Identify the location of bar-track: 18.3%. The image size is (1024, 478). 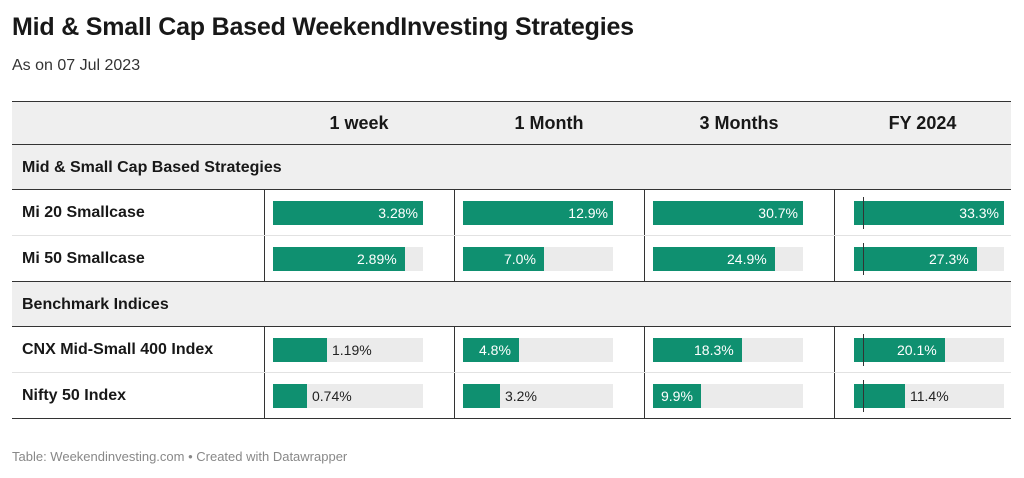
(728, 350).